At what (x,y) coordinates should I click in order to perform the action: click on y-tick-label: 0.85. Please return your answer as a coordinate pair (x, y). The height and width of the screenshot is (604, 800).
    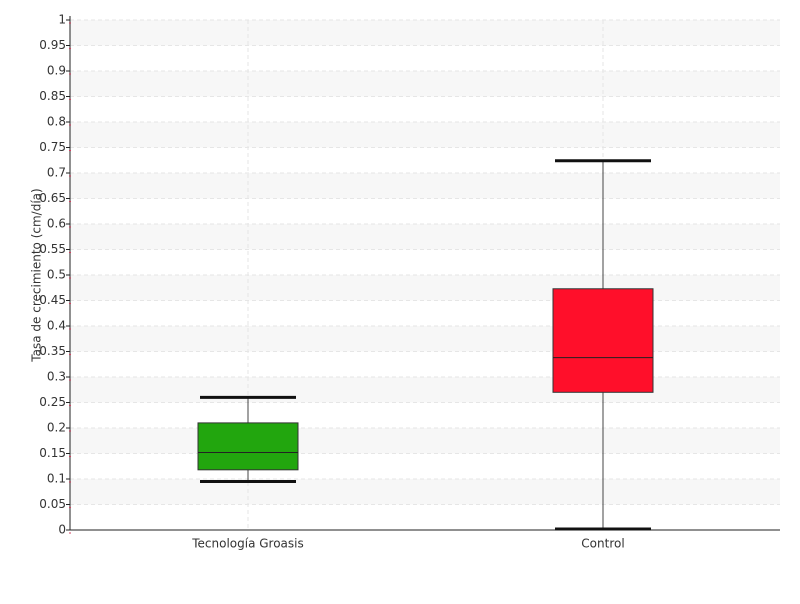
    Looking at the image, I should click on (52, 96).